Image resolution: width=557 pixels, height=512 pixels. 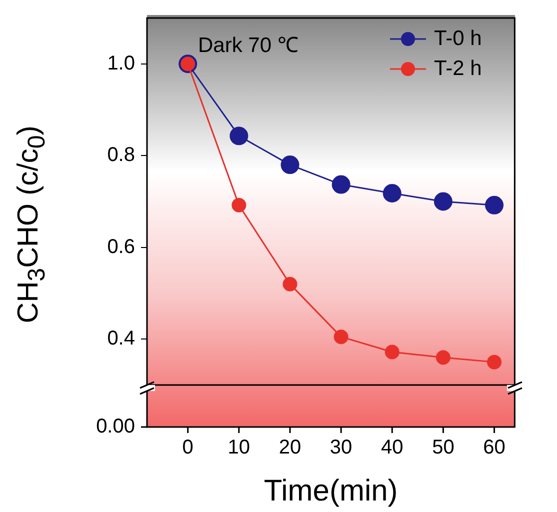 What do you see at coordinates (121, 155) in the screenshot?
I see `y-tick-label: 0.8` at bounding box center [121, 155].